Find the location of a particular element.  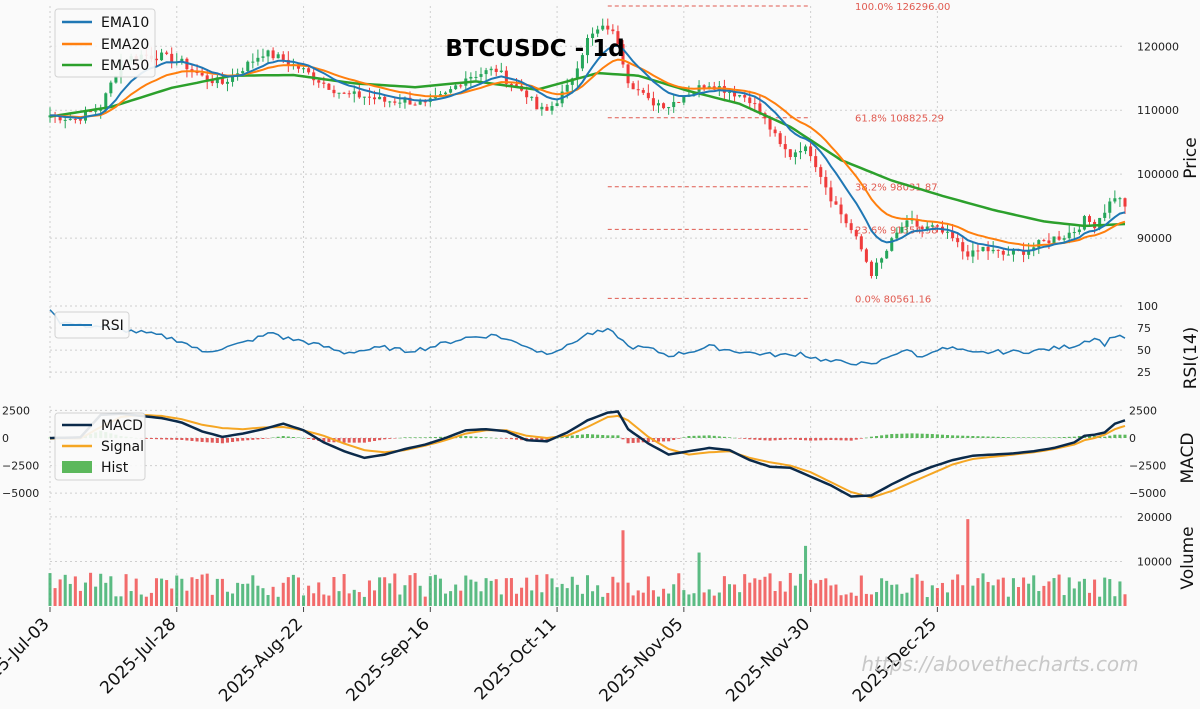

macd-line is located at coordinates (587, 454).